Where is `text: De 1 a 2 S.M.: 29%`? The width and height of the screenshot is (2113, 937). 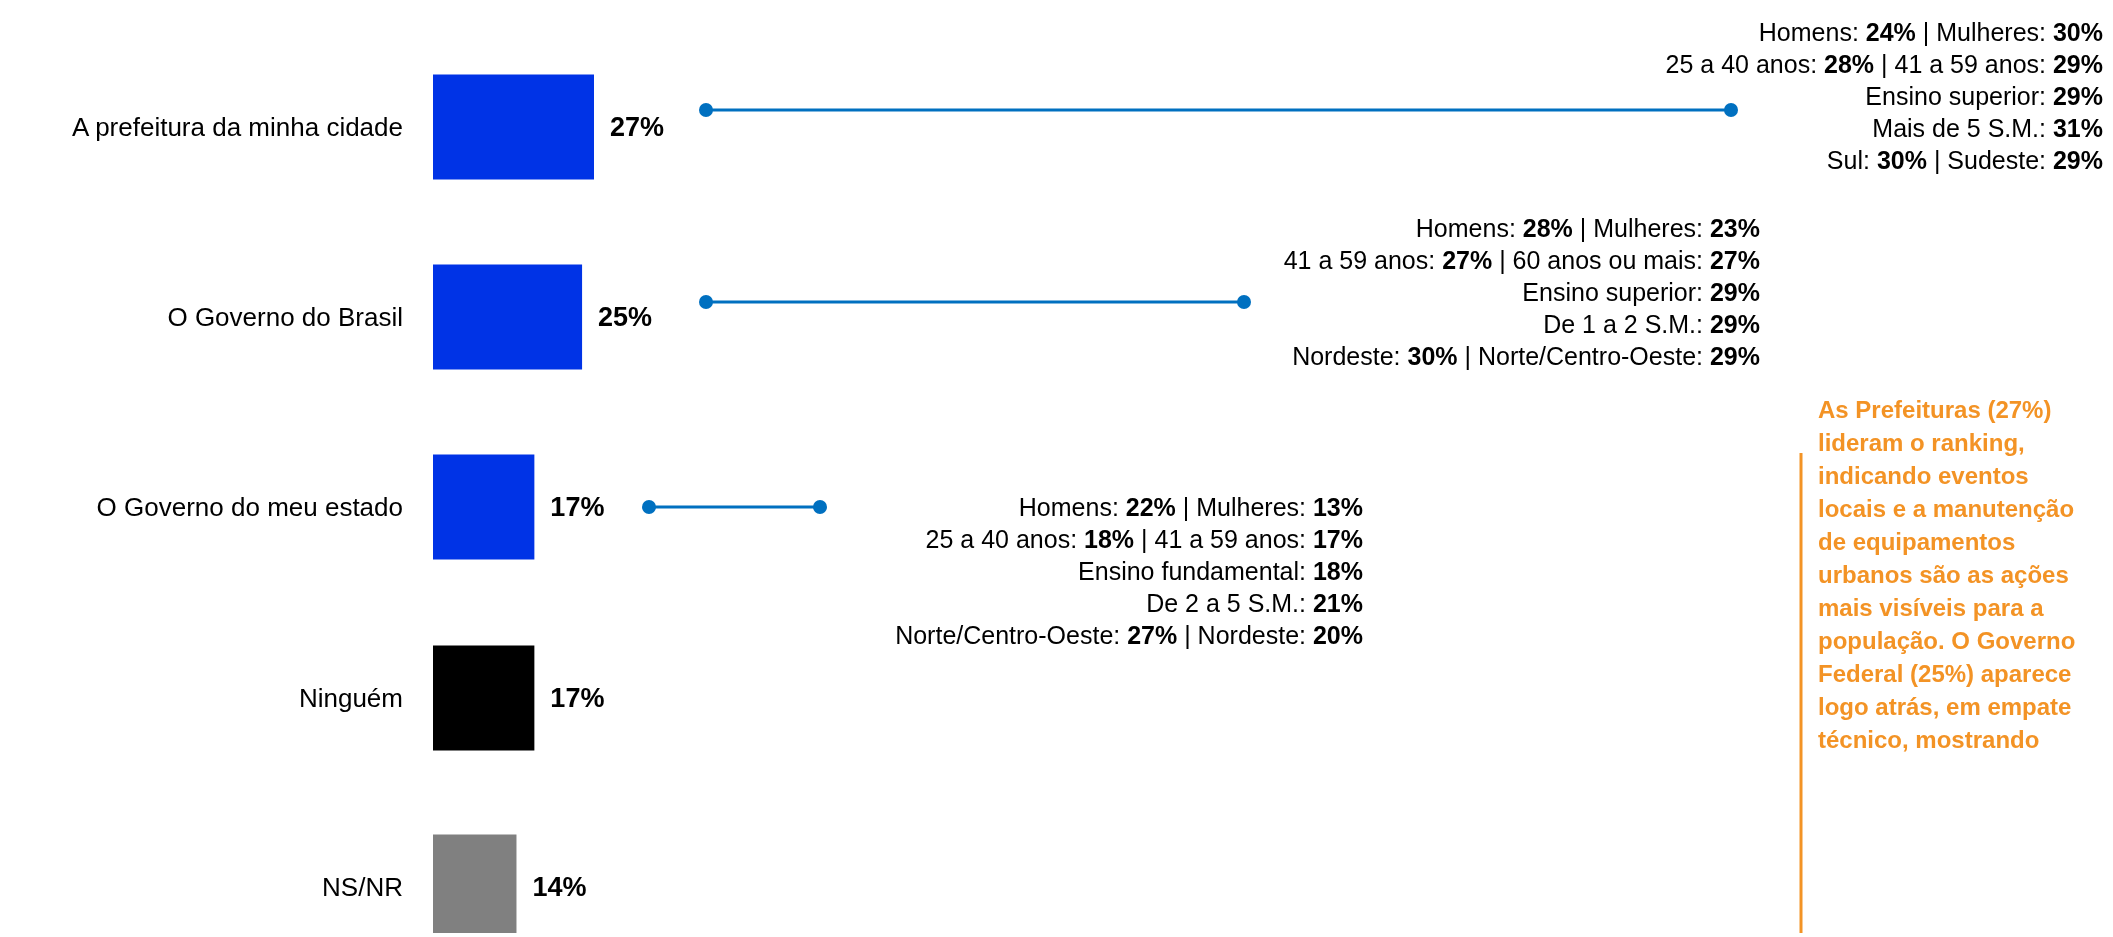 text: De 1 a 2 S.M.: 29% is located at coordinates (1651, 324).